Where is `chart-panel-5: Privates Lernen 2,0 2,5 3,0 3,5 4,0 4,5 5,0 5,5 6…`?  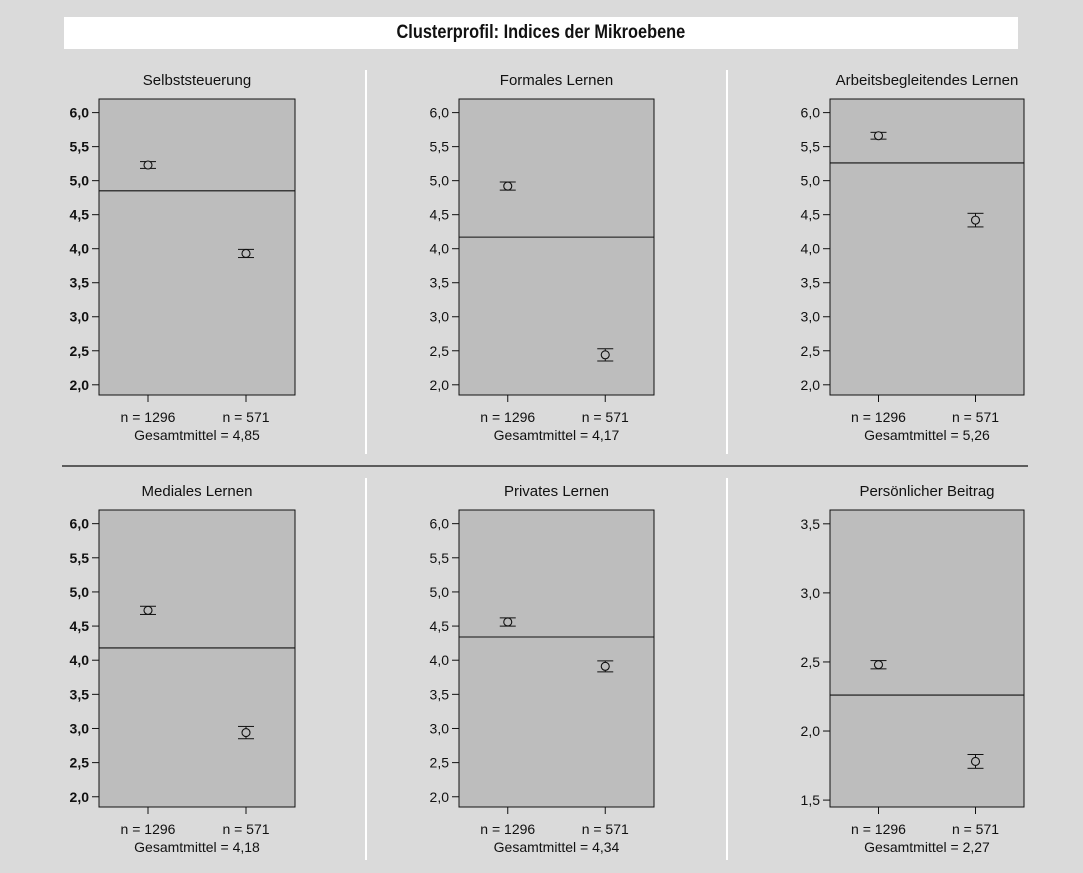
chart-panel-5: Privates Lernen 2,0 2,5 3,0 3,5 4,0 4,5 5,0 5,5 6… is located at coordinates (542, 669).